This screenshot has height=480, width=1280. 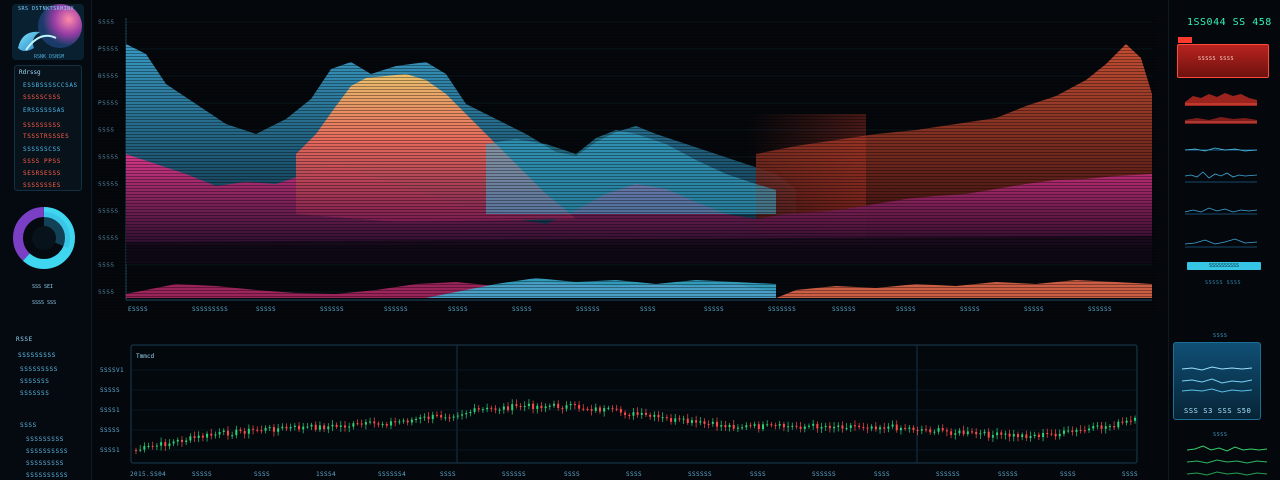 What do you see at coordinates (43, 287) in the screenshot?
I see `donut-label: SSS SEI` at bounding box center [43, 287].